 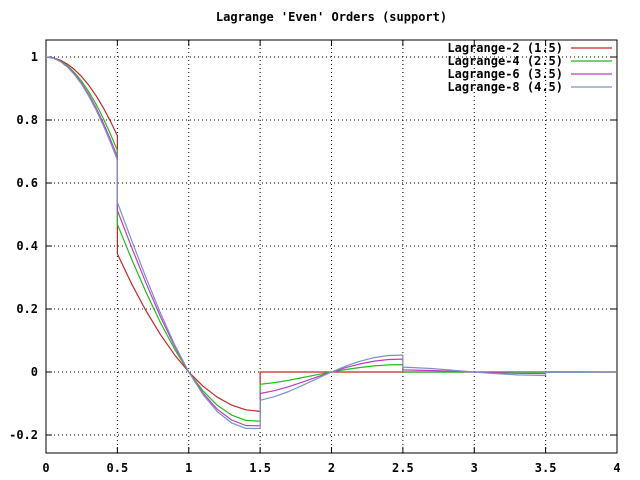 What do you see at coordinates (23, 435) in the screenshot?
I see `y-tick-label: -0.2` at bounding box center [23, 435].